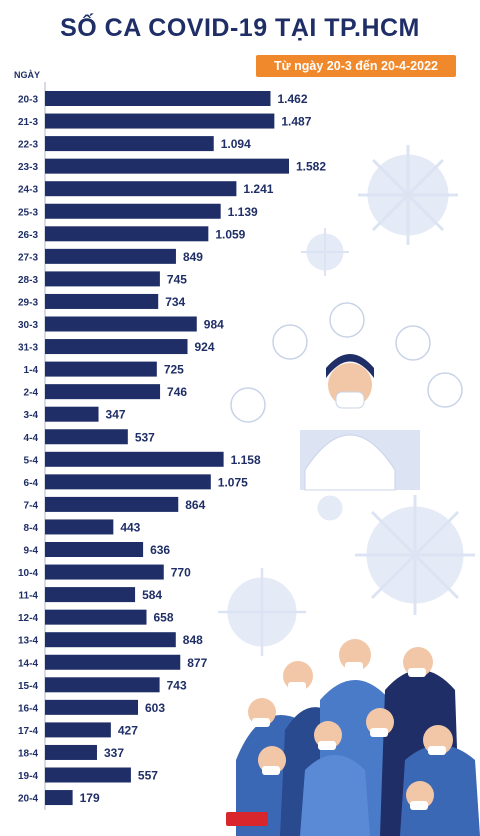  What do you see at coordinates (197, 663) in the screenshot?
I see `bar-value-label: 877` at bounding box center [197, 663].